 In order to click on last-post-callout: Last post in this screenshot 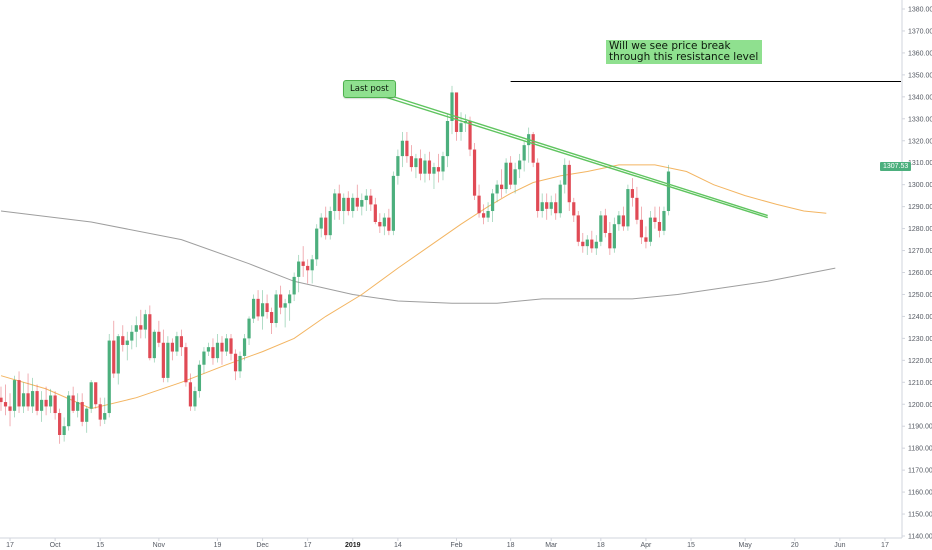, I will do `click(369, 89)`.